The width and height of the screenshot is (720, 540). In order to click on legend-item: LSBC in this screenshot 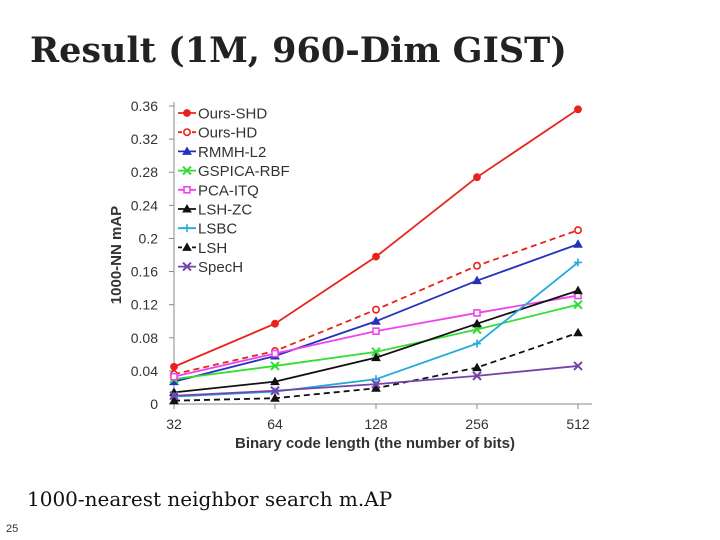, I will do `click(207, 229)`.